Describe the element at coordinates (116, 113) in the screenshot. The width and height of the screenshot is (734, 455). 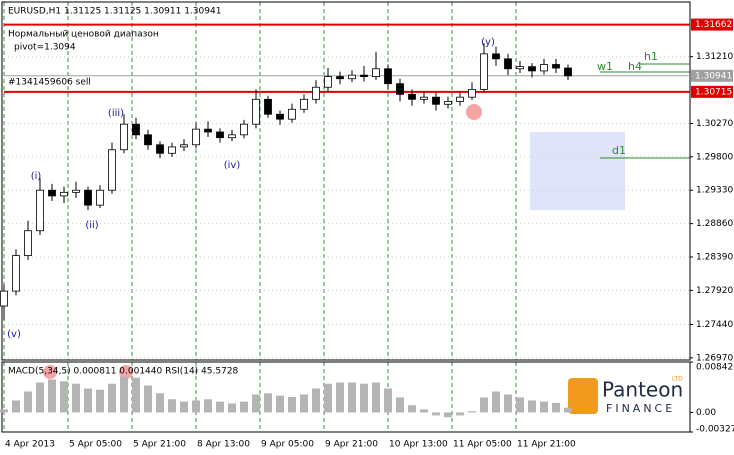
I see `wave-label: (iii)` at that location.